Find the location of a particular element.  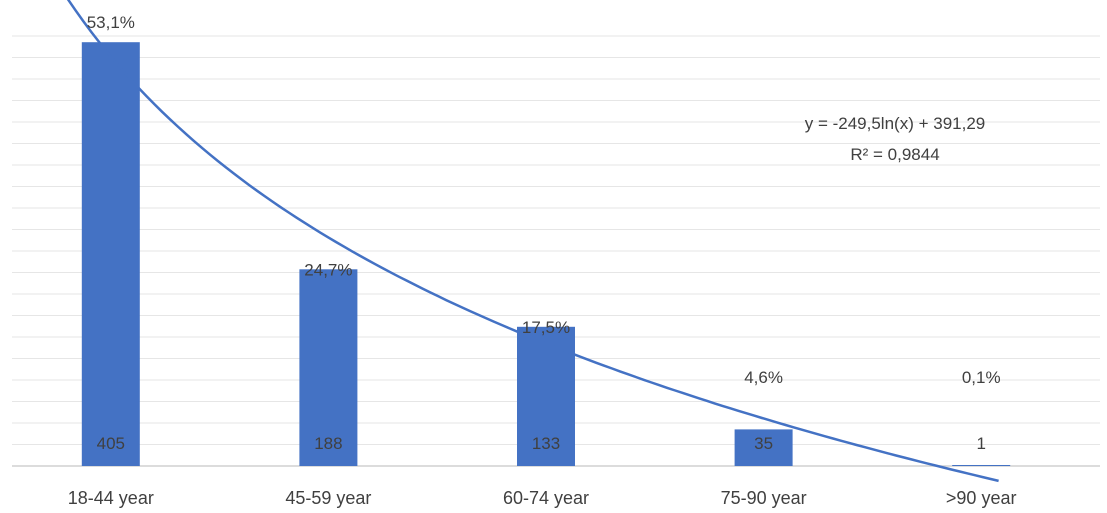

value-label-0: 405 is located at coordinates (111, 443).